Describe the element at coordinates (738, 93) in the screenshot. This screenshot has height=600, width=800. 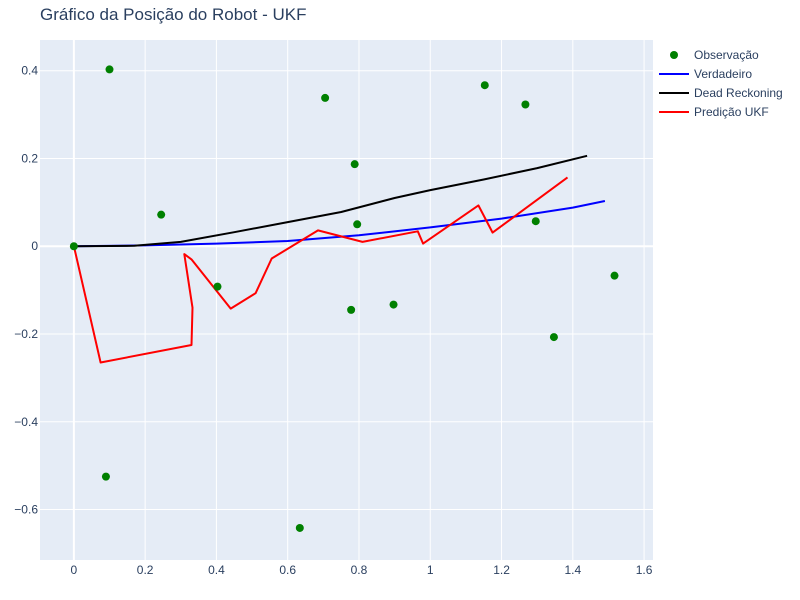
I see `legend-label: Dead Reckoning` at that location.